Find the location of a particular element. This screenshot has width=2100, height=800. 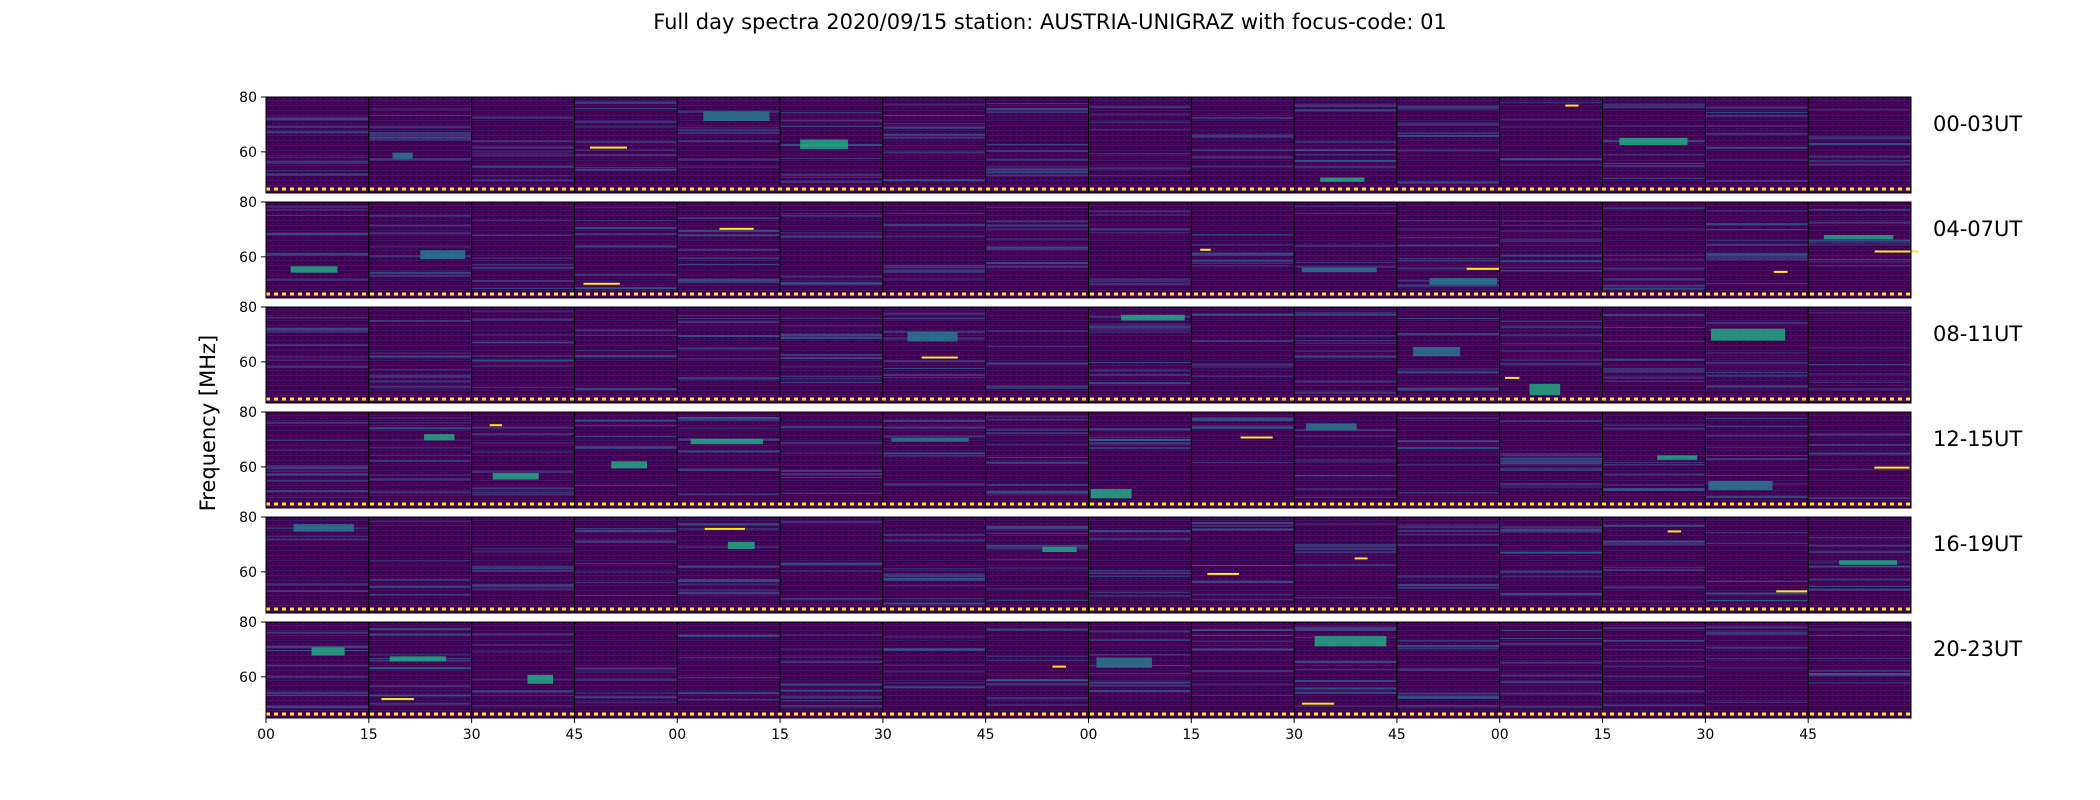

row-time-label: 04-07UT is located at coordinates (1977, 229).